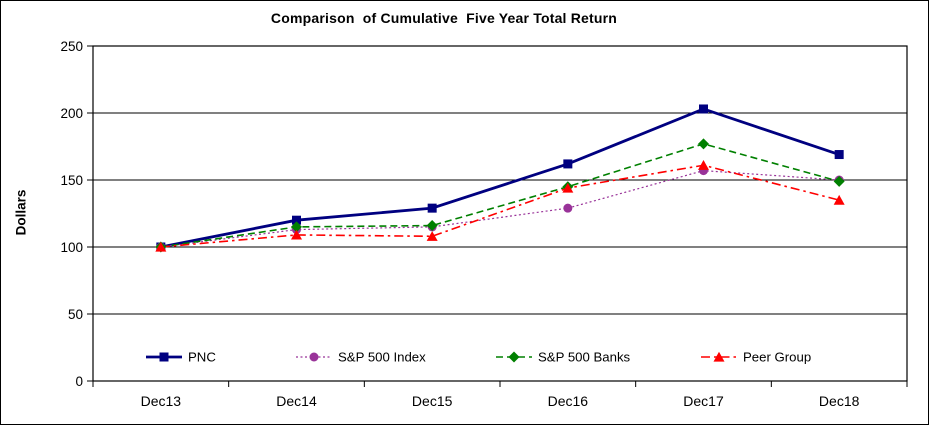 This screenshot has height=425, width=929. Describe the element at coordinates (432, 401) in the screenshot. I see `x-axis-label-dec15: Dec15` at that location.